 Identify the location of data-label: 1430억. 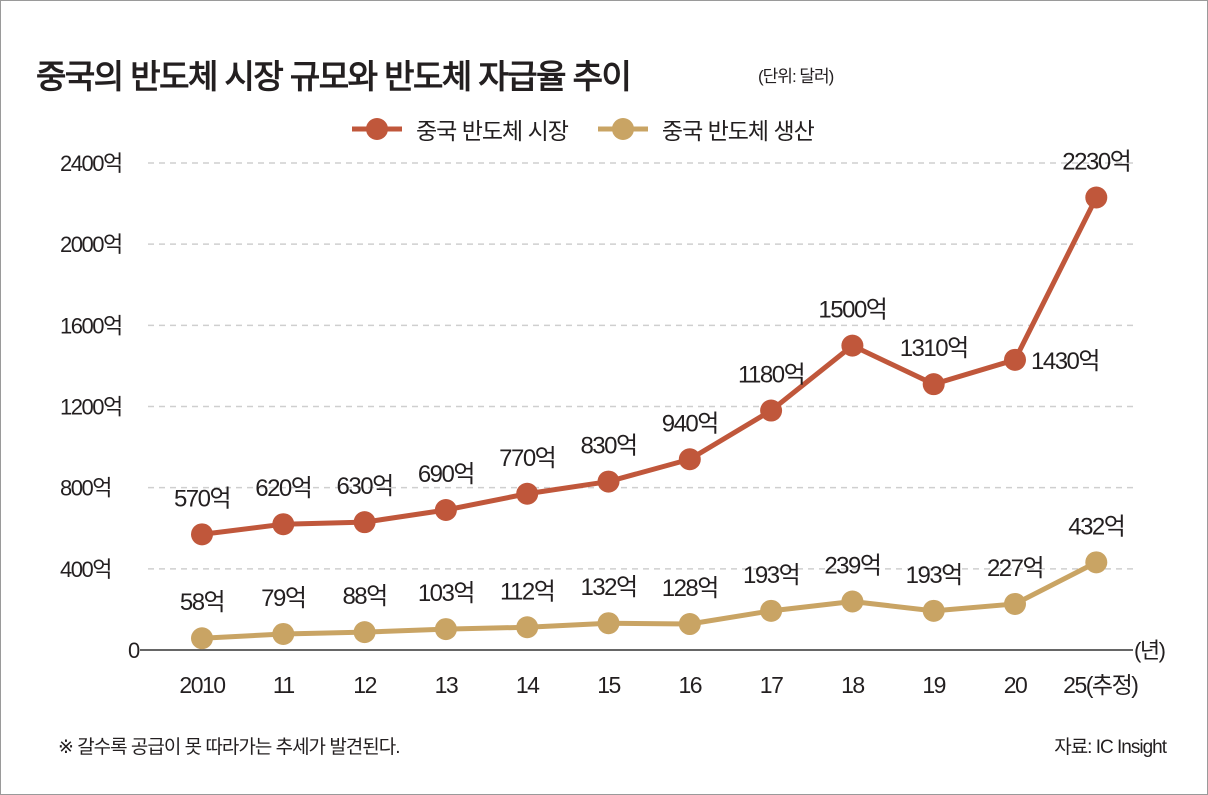
(1065, 361).